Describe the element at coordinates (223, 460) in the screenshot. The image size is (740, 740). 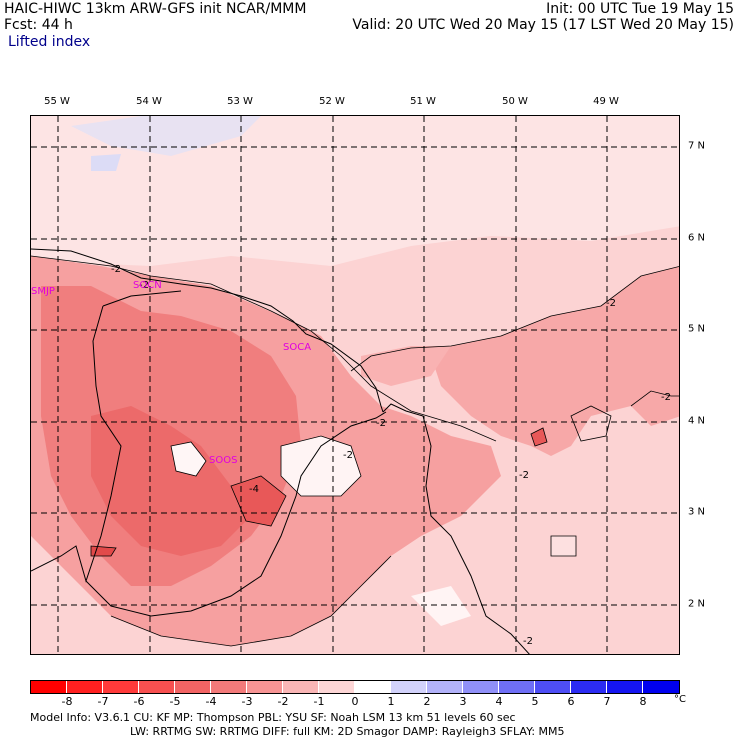
I see `station-label-soos: SOOS` at that location.